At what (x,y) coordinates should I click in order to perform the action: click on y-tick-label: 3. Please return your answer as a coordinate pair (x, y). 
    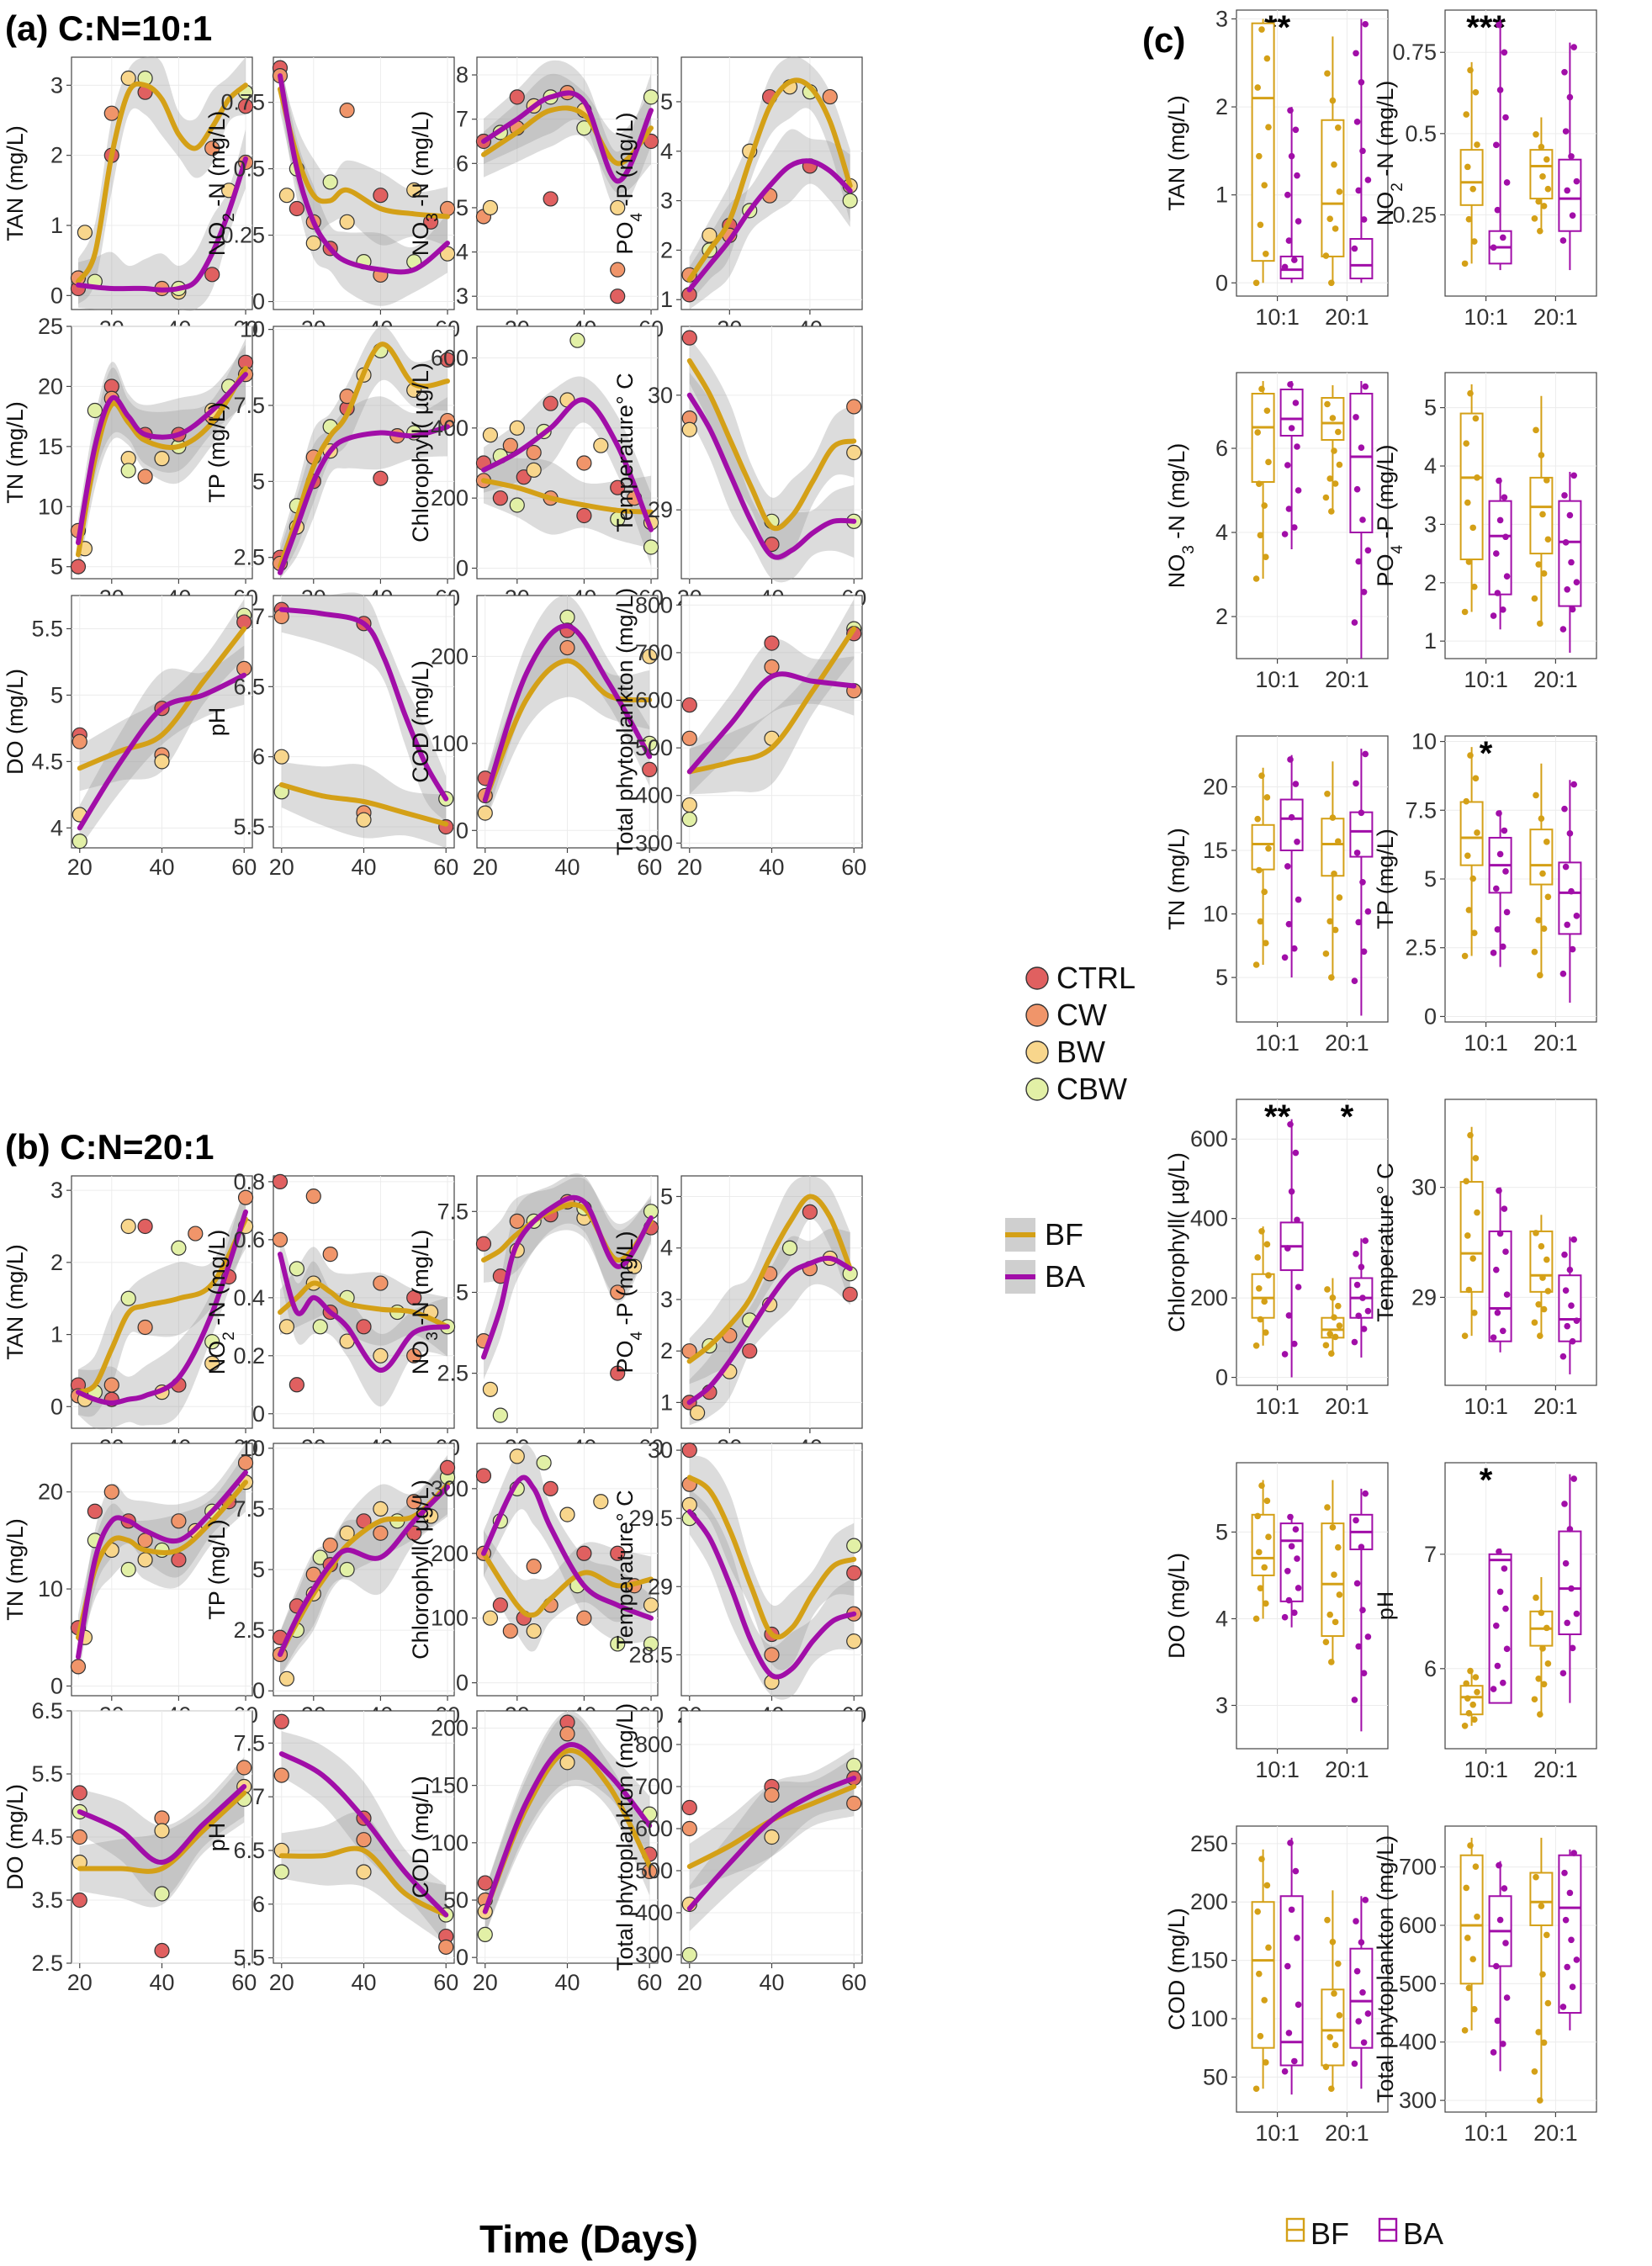
    Looking at the image, I should click on (666, 1299).